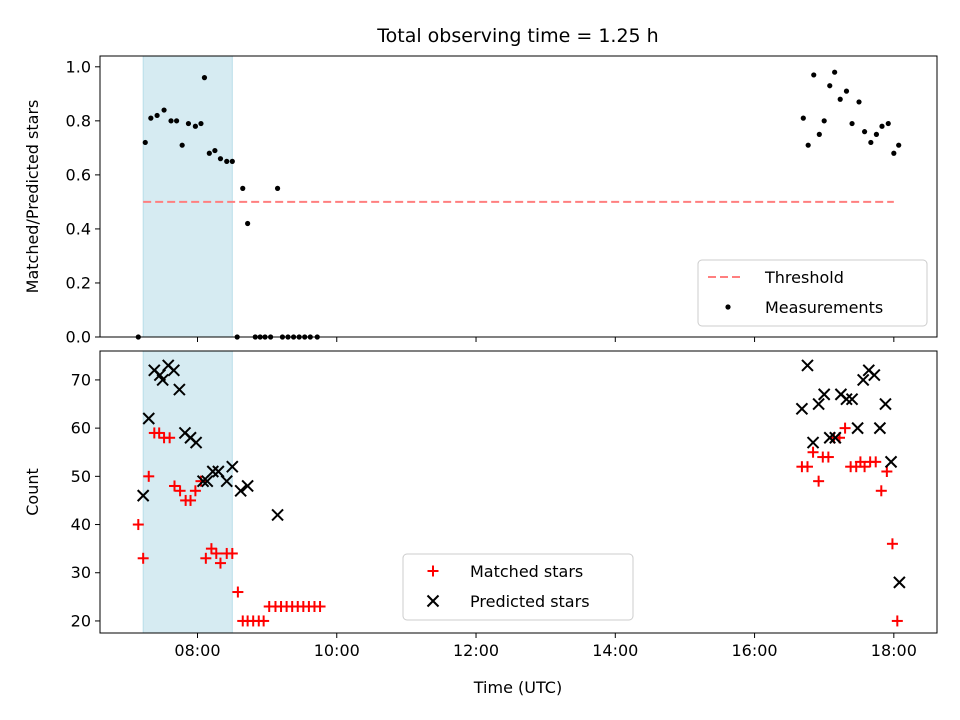  What do you see at coordinates (78, 337) in the screenshot?
I see `y-tick-label: 0.0` at bounding box center [78, 337].